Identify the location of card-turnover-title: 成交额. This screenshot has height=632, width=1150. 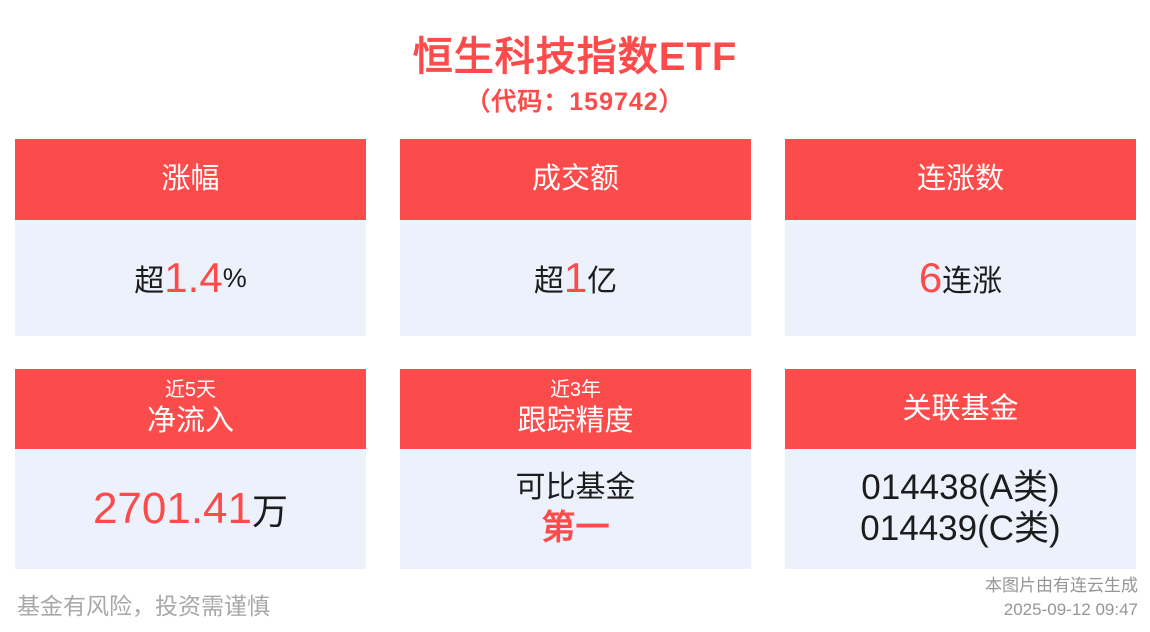
(575, 179).